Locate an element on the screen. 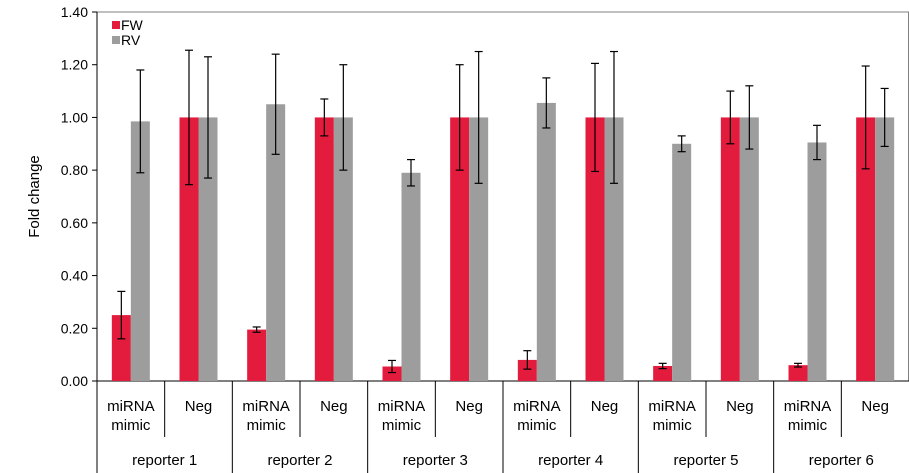 The height and width of the screenshot is (473, 909). y-axis-title: Fold change is located at coordinates (34, 196).